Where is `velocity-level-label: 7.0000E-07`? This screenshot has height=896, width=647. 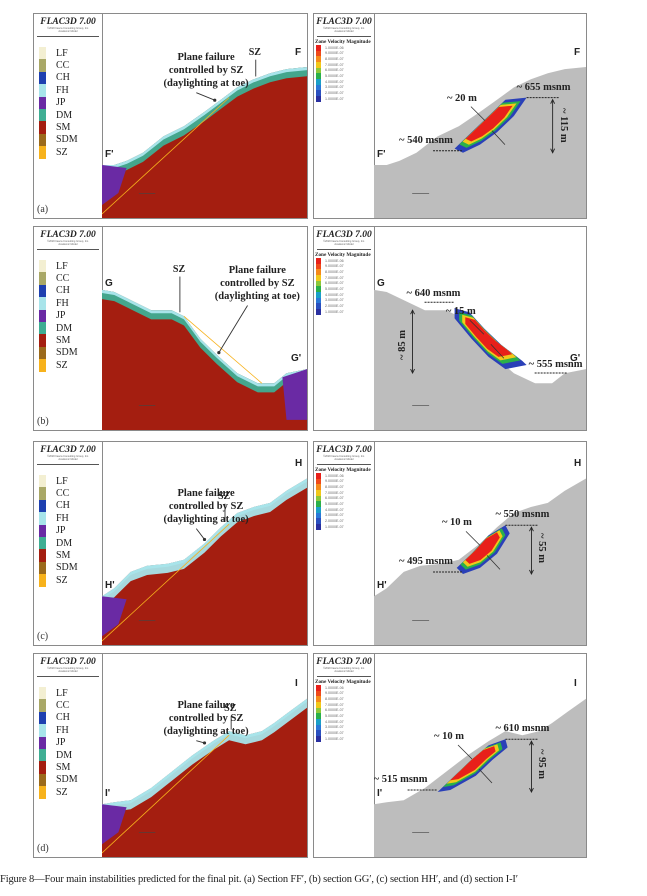
velocity-level-label: 7.0000E-07 is located at coordinates (334, 492).